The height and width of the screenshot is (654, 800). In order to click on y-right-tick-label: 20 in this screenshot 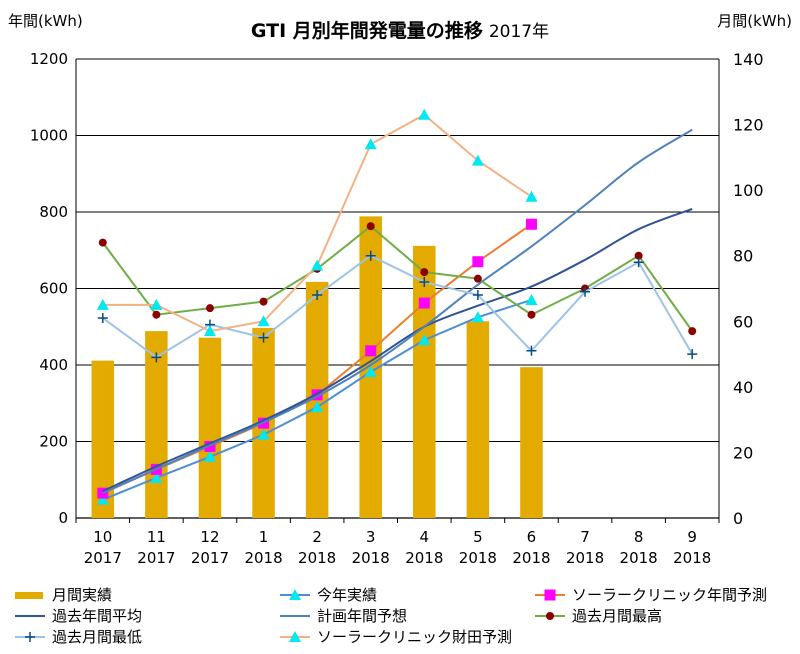, I will do `click(743, 452)`.